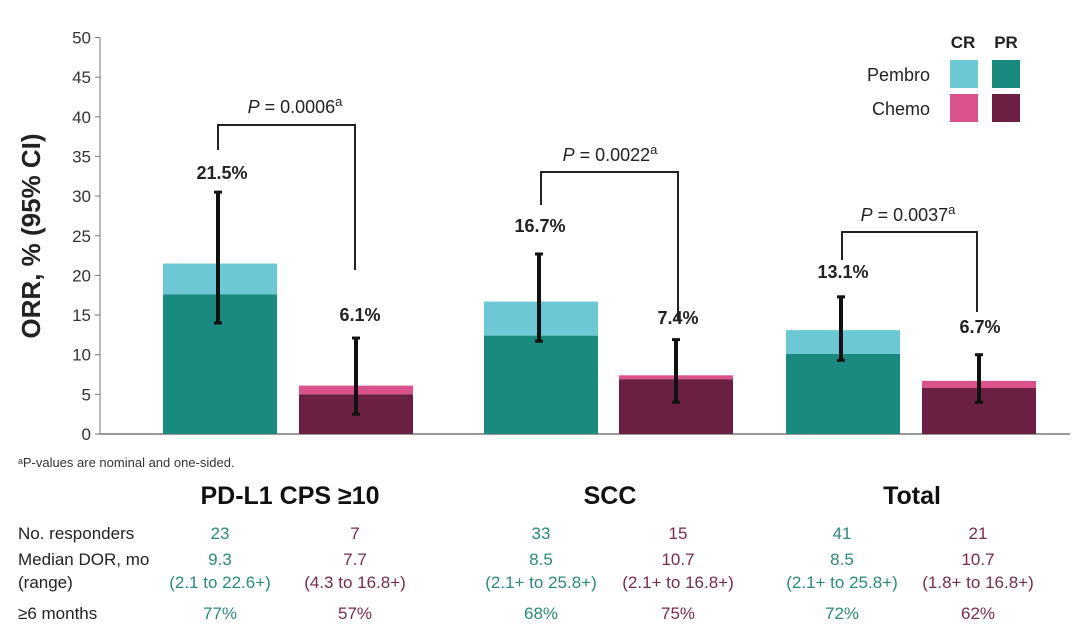  I want to click on table-cell-pembro-responders: 33, so click(541, 533).